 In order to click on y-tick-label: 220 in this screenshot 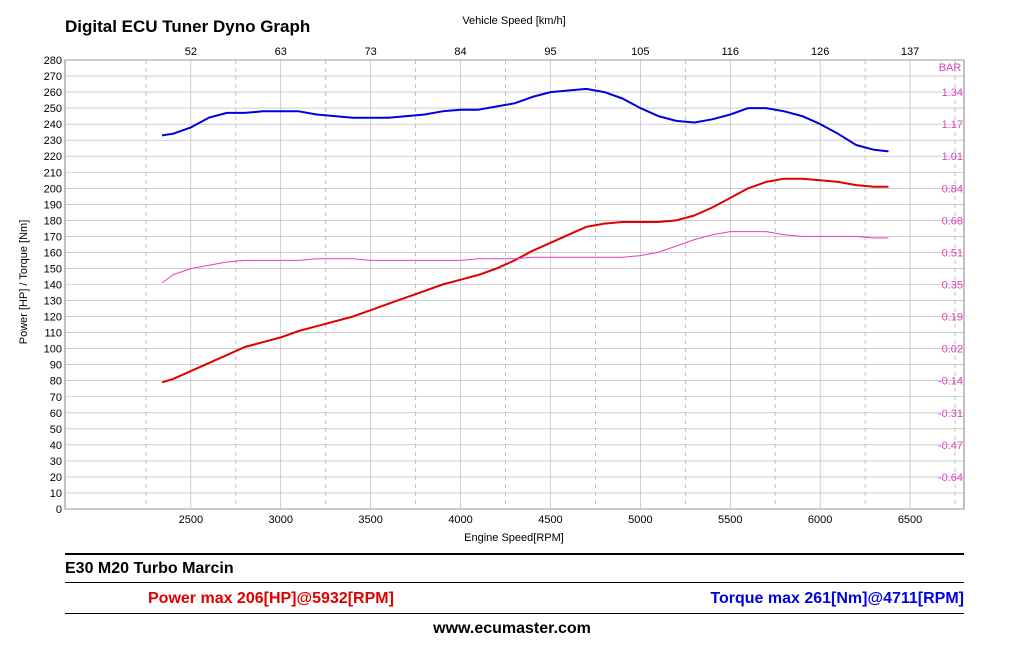, I will do `click(53, 157)`.